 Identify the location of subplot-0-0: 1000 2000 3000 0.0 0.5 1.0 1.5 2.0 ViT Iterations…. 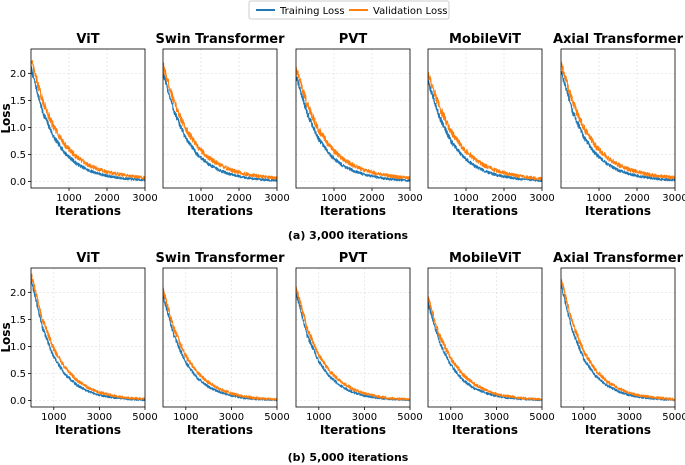
(79, 125).